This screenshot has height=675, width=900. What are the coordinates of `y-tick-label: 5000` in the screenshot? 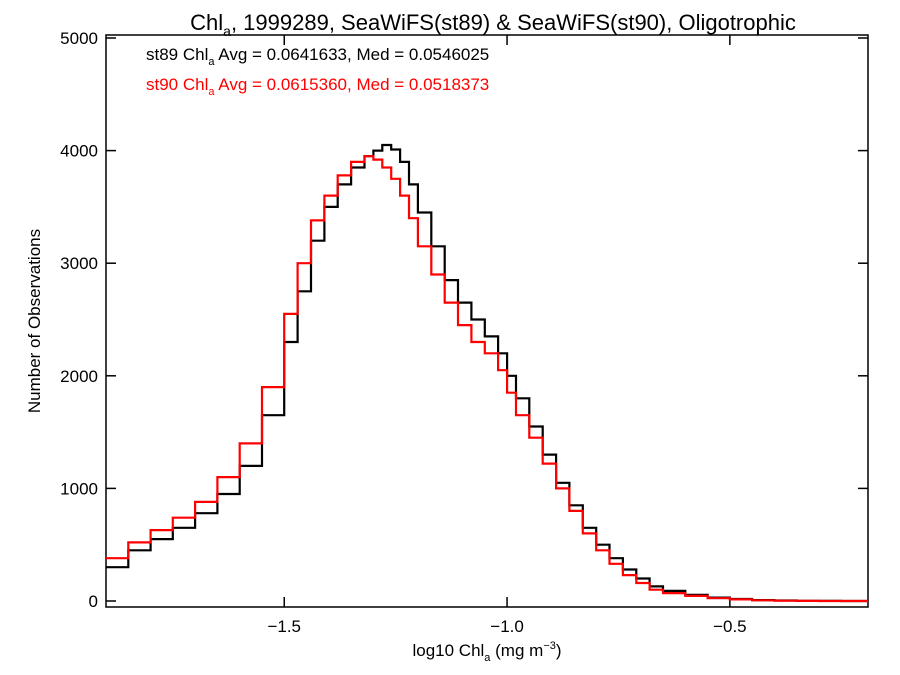 It's located at (79, 38).